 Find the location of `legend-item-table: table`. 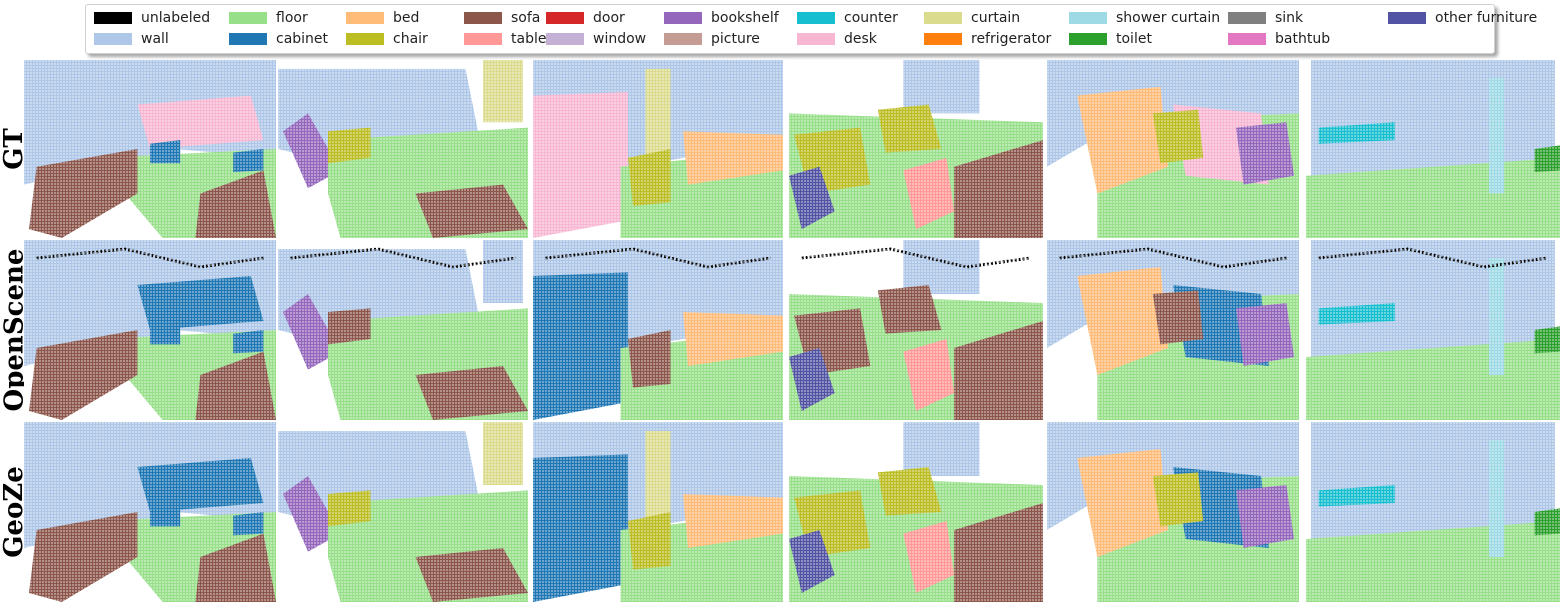

legend-item-table: table is located at coordinates (505, 39).